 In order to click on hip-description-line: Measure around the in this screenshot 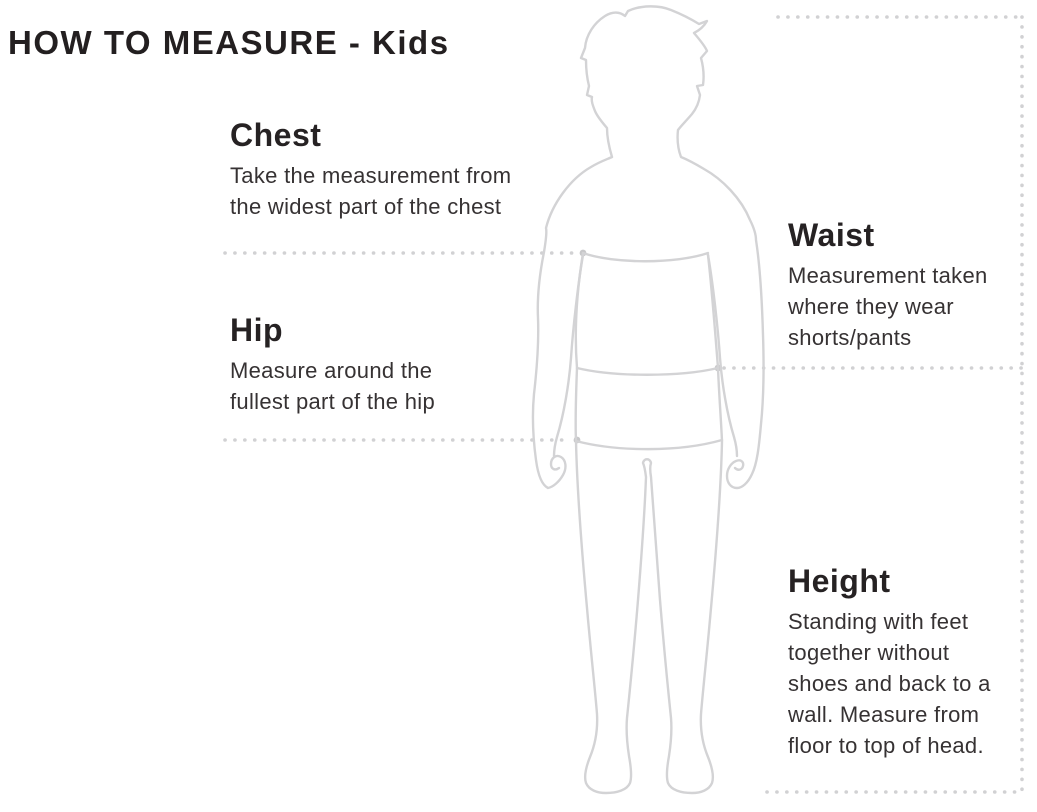, I will do `click(331, 371)`.